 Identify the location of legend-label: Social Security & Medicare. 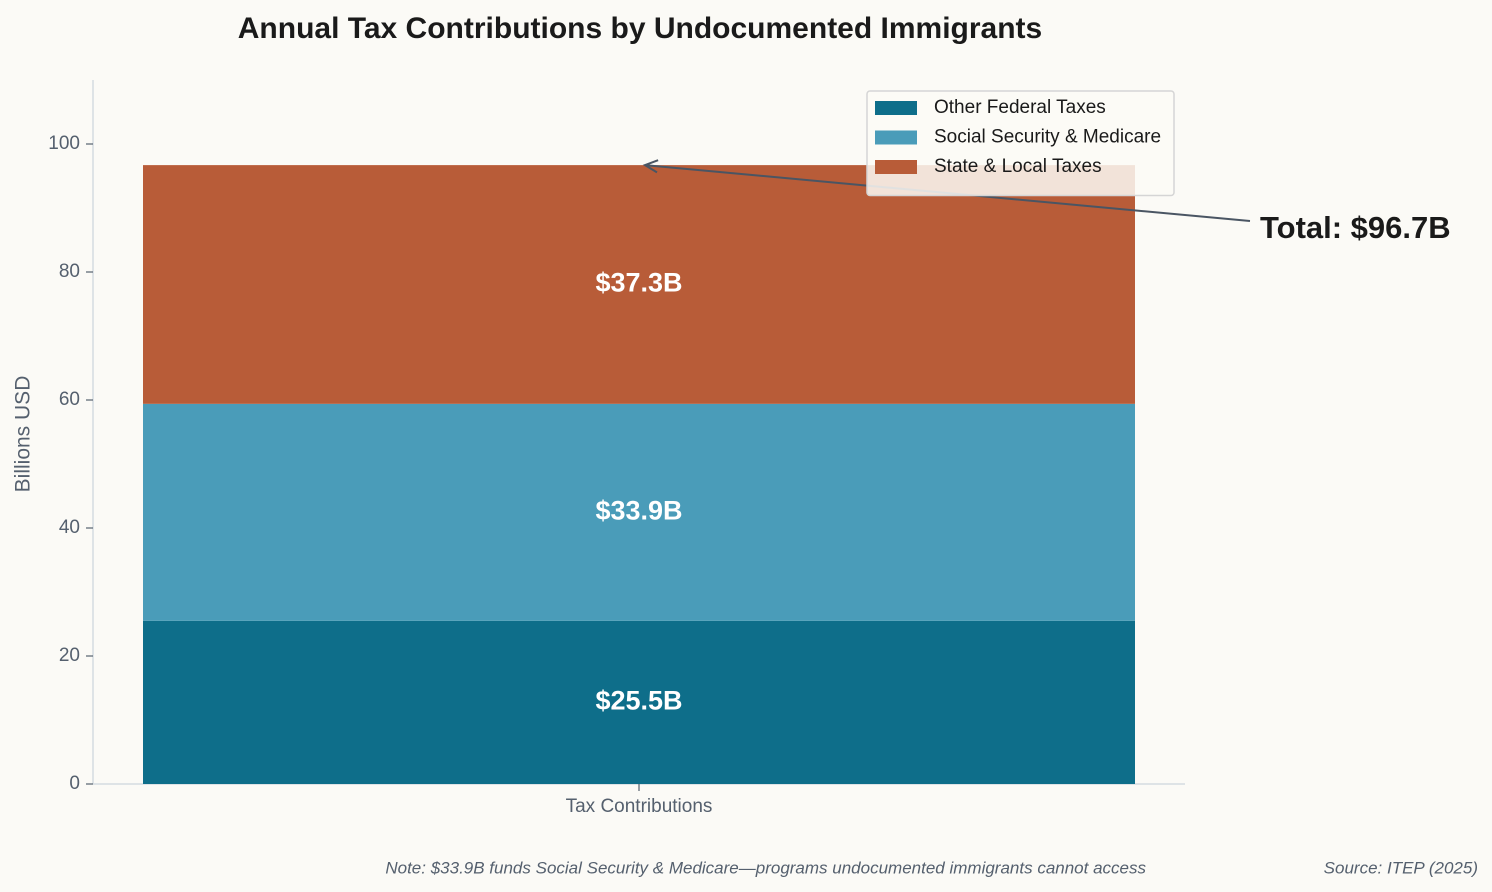
(1047, 137).